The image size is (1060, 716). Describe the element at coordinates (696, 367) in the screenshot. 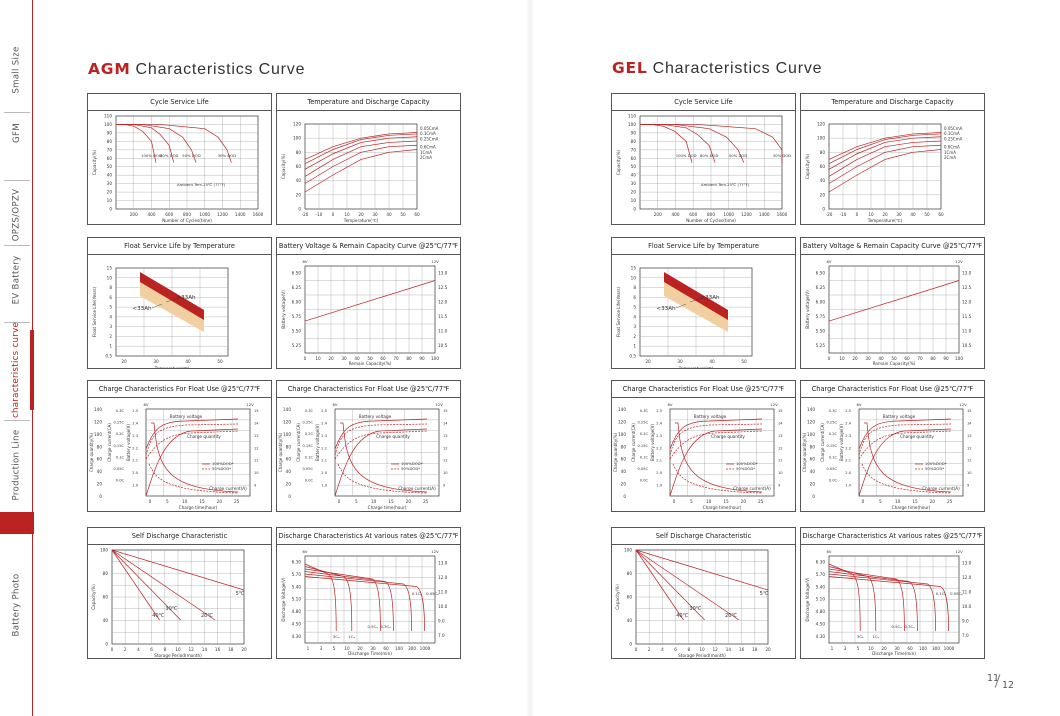

I see `x-axis-label: Temperature(℃)` at that location.